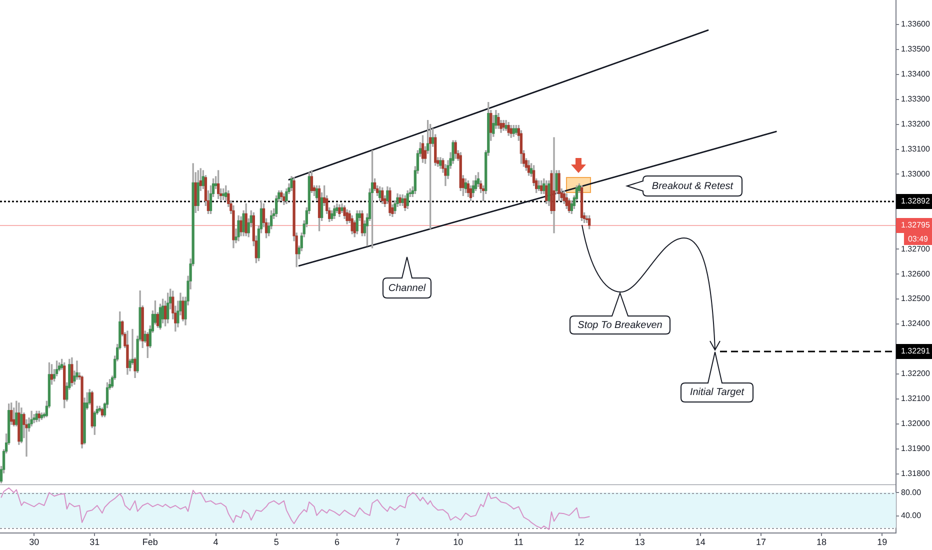 This screenshot has height=550, width=932. Describe the element at coordinates (458, 541) in the screenshot. I see `x-tick-label: 10` at that location.